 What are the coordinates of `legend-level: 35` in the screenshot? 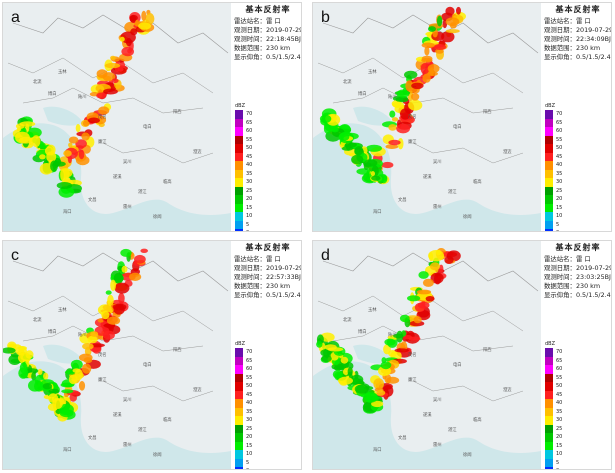 It's located at (252, 411).